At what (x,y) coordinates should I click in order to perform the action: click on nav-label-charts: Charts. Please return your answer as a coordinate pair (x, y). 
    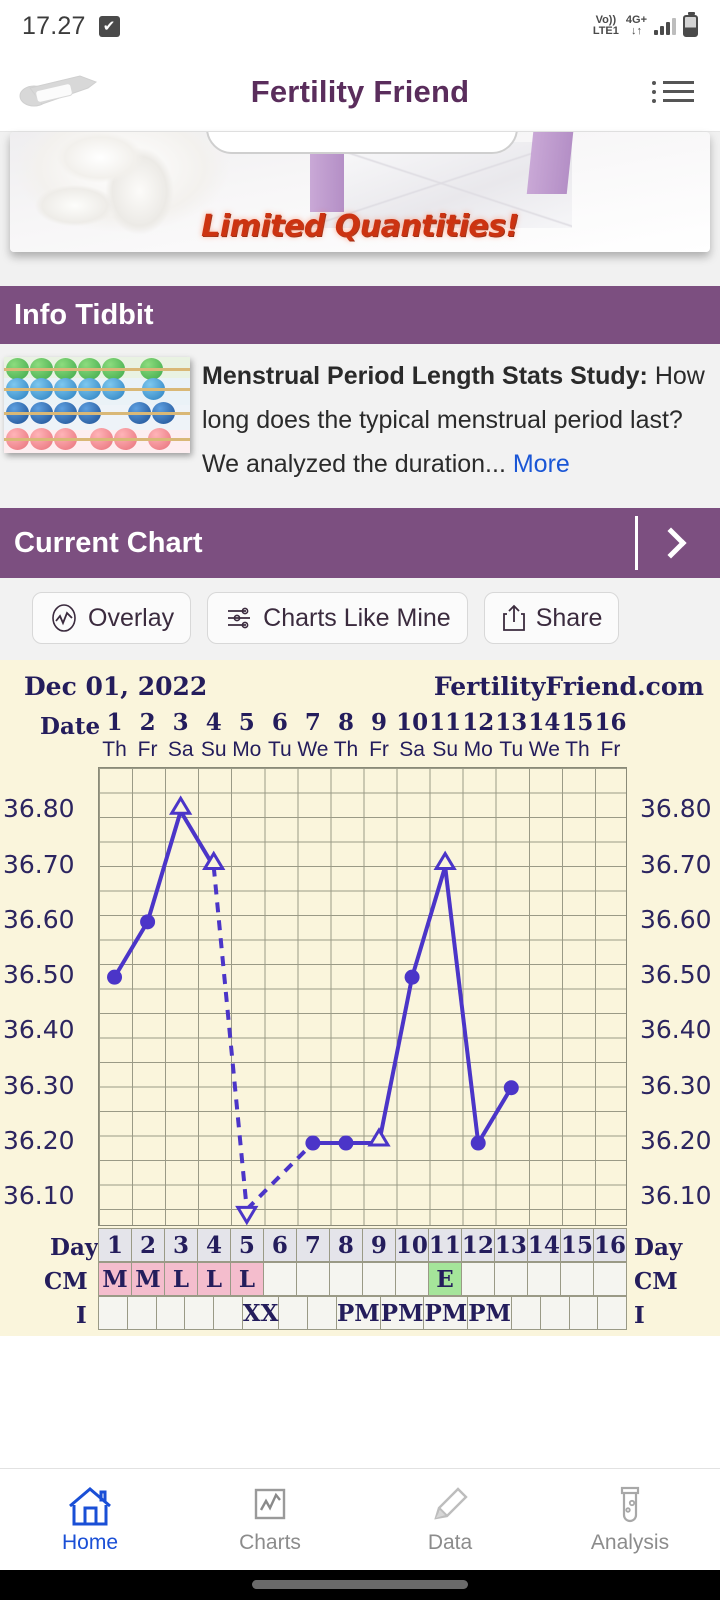
    Looking at the image, I should click on (270, 1542).